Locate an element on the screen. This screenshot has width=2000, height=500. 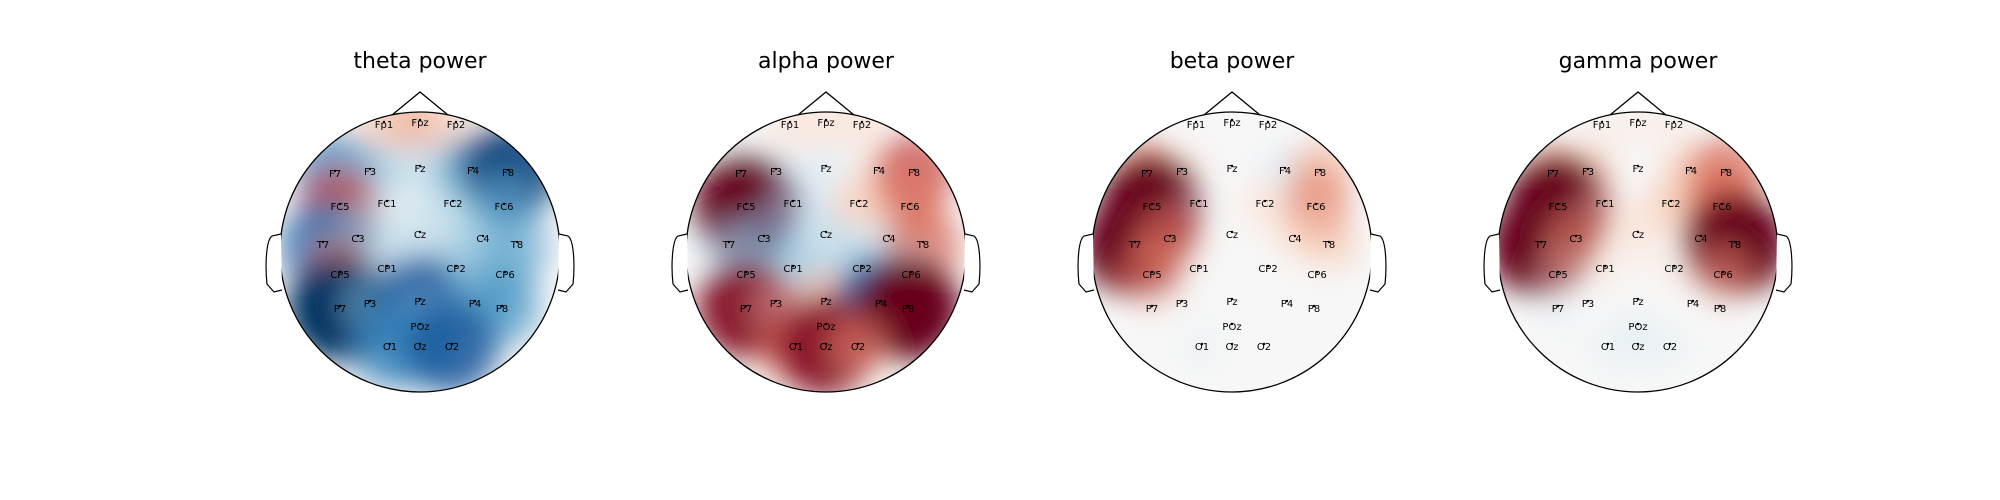
heat-blob-O2 is located at coordinates (452, 346).